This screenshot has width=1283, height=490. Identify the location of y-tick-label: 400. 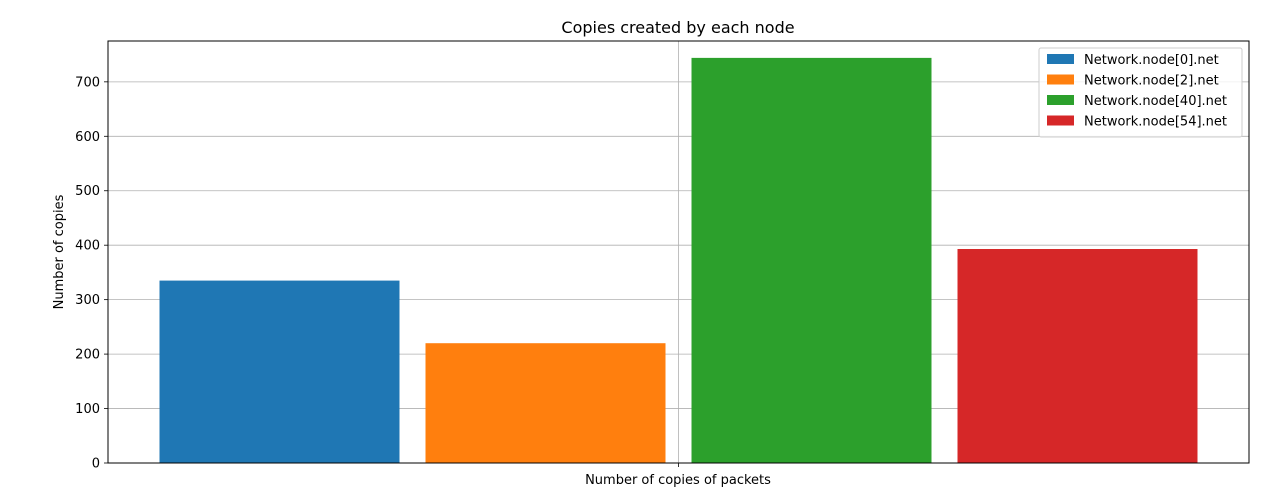
(87, 246).